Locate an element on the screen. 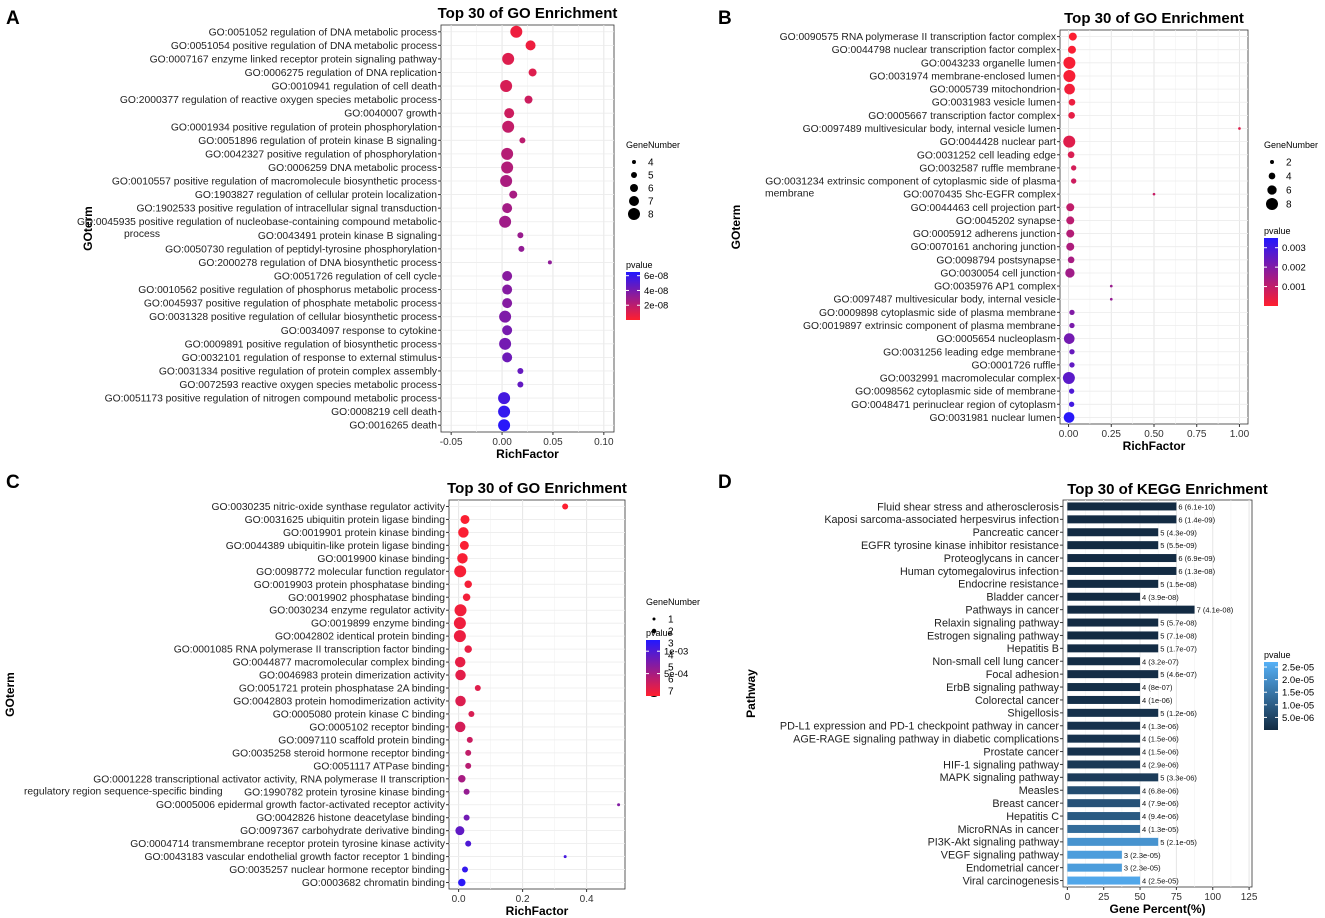 The height and width of the screenshot is (918, 1325). y-tick-label: GO:0045202 synapse is located at coordinates (1006, 221).